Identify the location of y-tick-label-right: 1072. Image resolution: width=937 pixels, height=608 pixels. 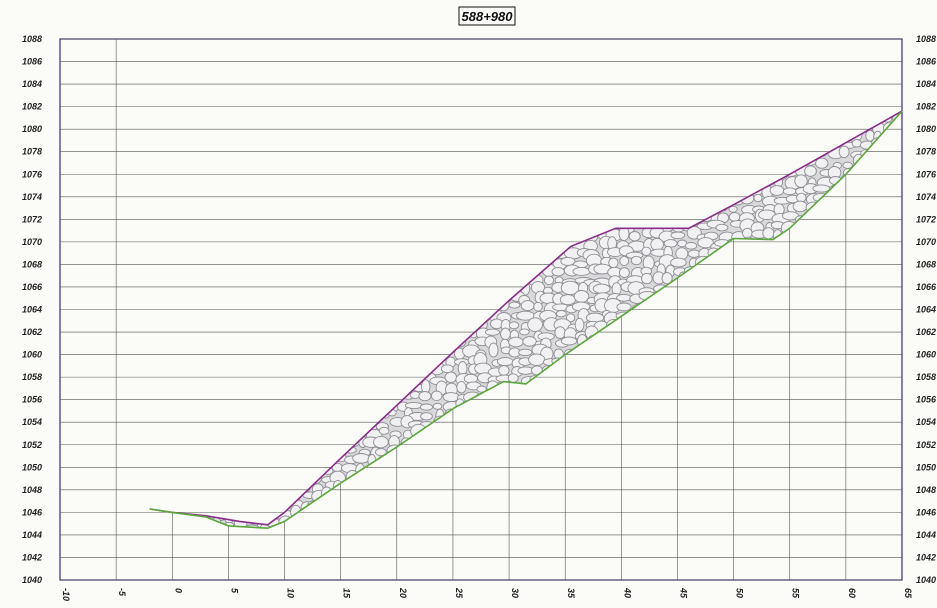
(926, 219).